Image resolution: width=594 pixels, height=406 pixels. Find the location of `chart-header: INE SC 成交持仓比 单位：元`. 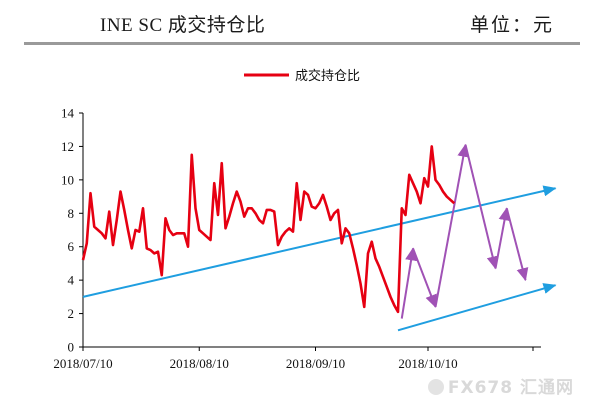

chart-header: INE SC 成交持仓比 单位：元 is located at coordinates (297, 22).